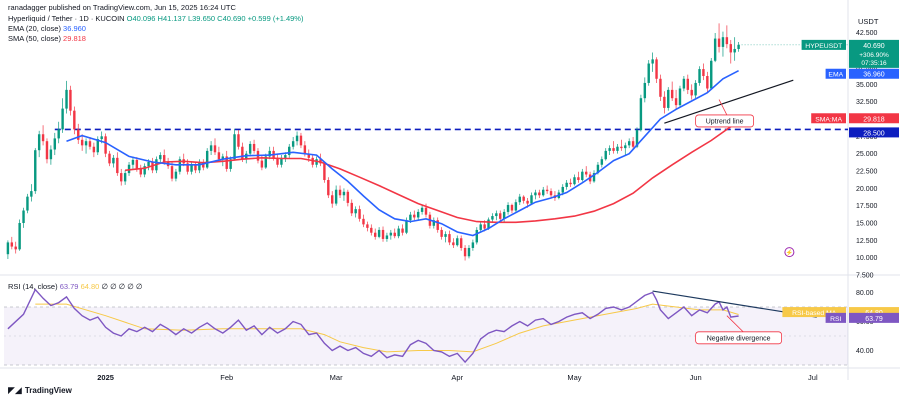 Image resolution: width=900 pixels, height=400 pixels. Describe the element at coordinates (725, 121) in the screenshot. I see `uptrend-callout-text: Uptrend line` at that location.